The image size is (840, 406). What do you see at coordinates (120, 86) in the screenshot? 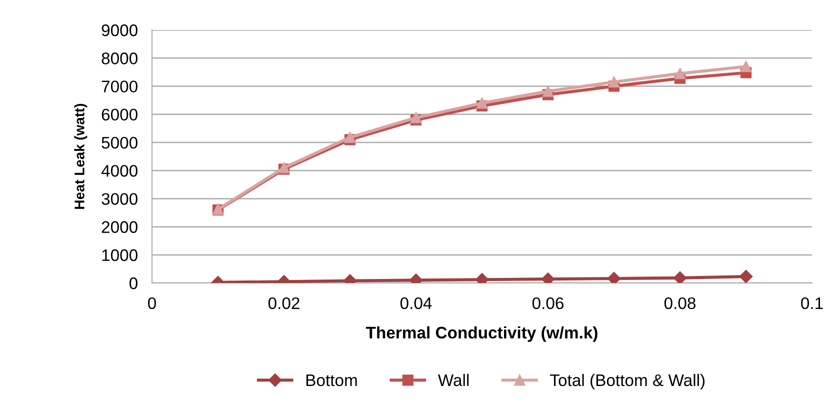
I see `y-tick-label: 7000` at bounding box center [120, 86].